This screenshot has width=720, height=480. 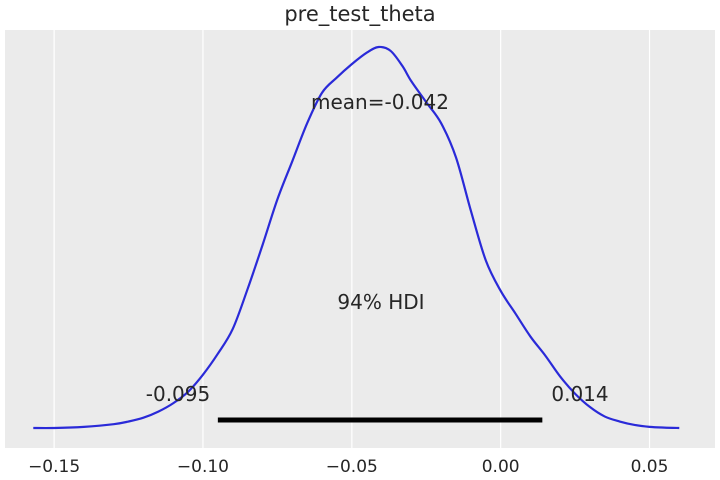 I want to click on x-tick-label: −0.10, so click(x=203, y=467).